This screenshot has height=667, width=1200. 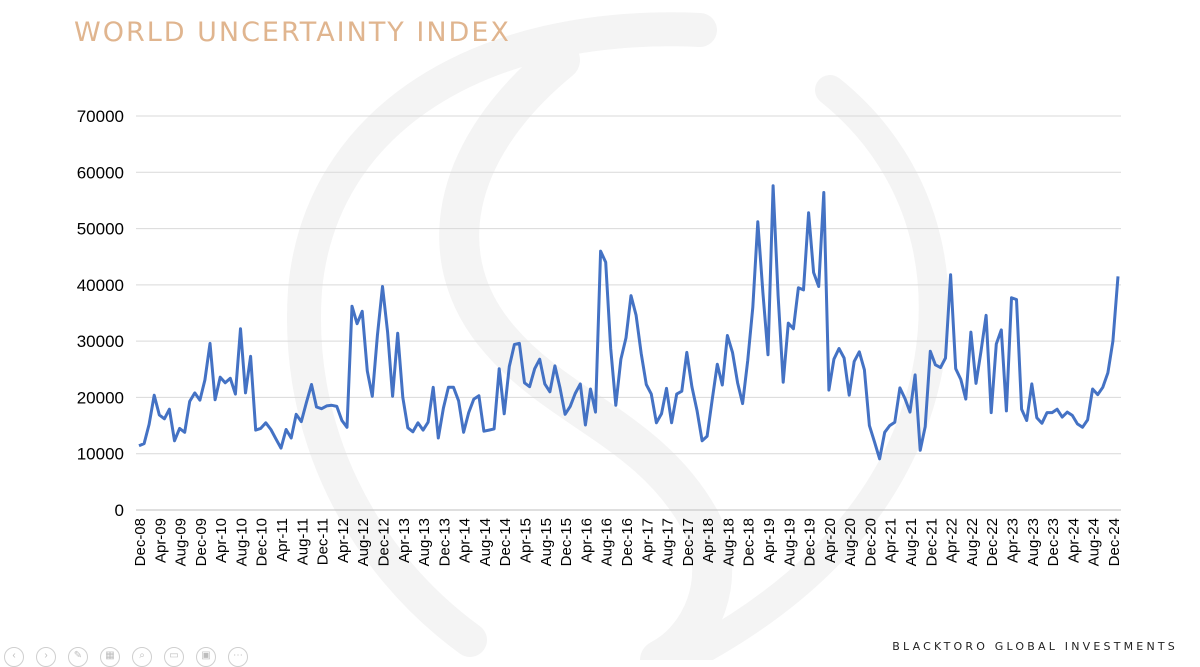 What do you see at coordinates (465, 540) in the screenshot?
I see `x-tick-label: Apr-14` at bounding box center [465, 540].